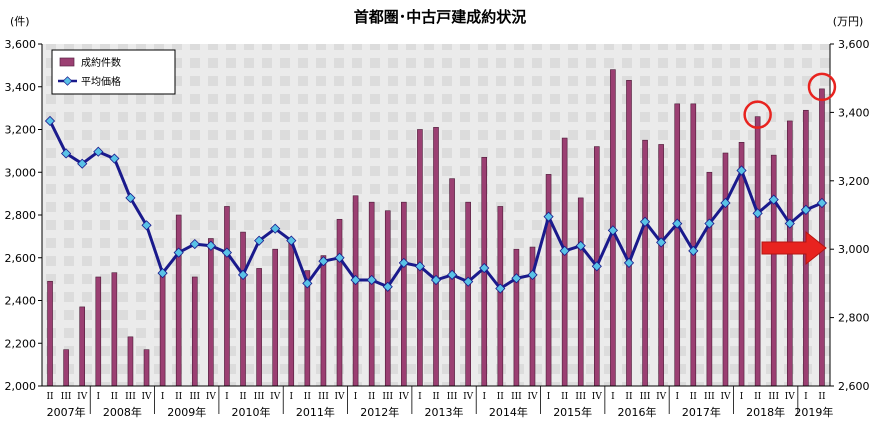 The image size is (880, 433). I want to click on year-label: 2009年, so click(186, 412).